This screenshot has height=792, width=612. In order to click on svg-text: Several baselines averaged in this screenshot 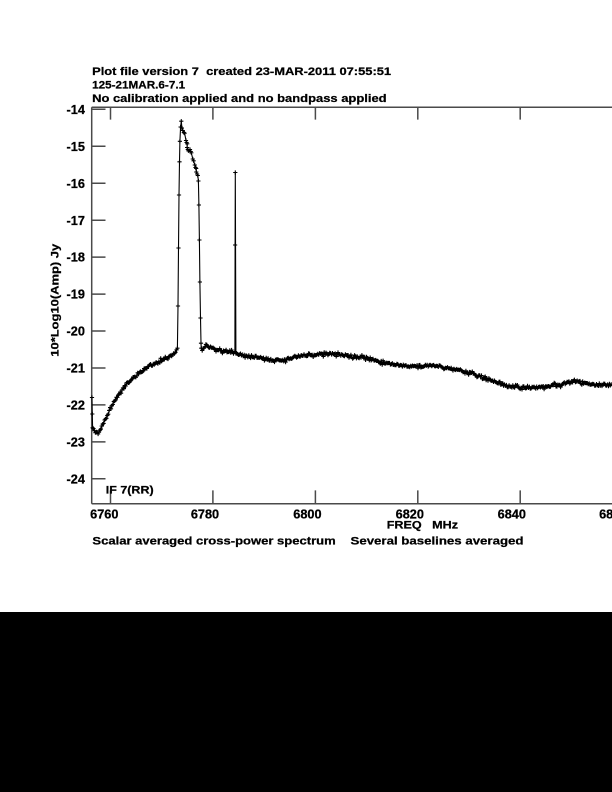, I will do `click(437, 540)`.